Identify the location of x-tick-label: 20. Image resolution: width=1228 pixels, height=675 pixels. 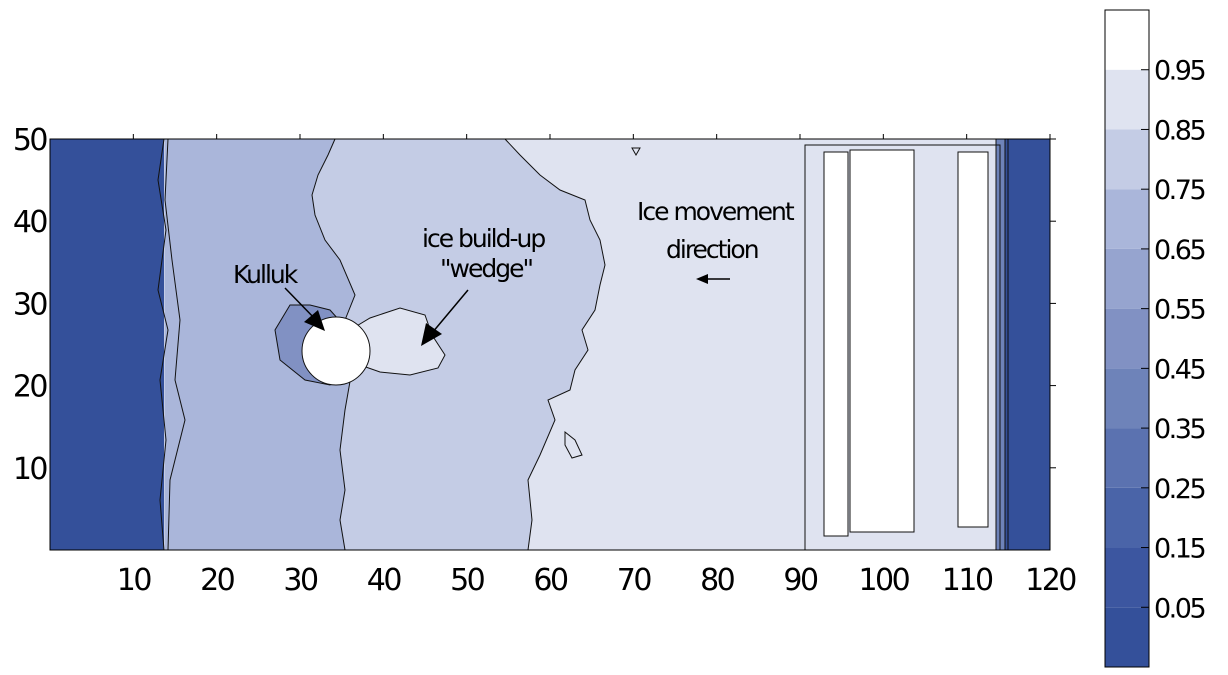
(217, 580).